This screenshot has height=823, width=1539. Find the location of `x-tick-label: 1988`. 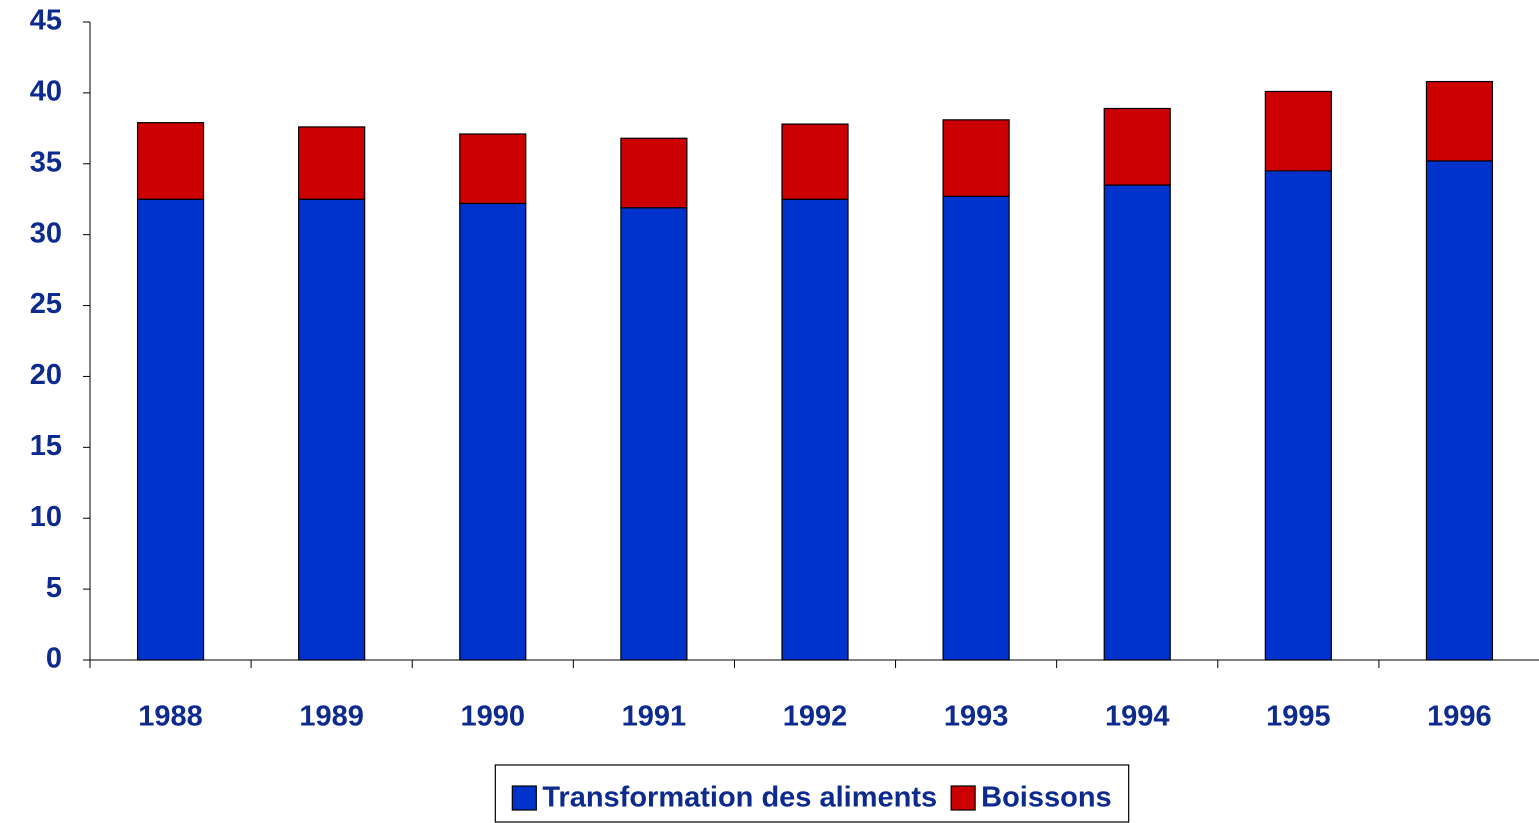

x-tick-label: 1988 is located at coordinates (170, 717).